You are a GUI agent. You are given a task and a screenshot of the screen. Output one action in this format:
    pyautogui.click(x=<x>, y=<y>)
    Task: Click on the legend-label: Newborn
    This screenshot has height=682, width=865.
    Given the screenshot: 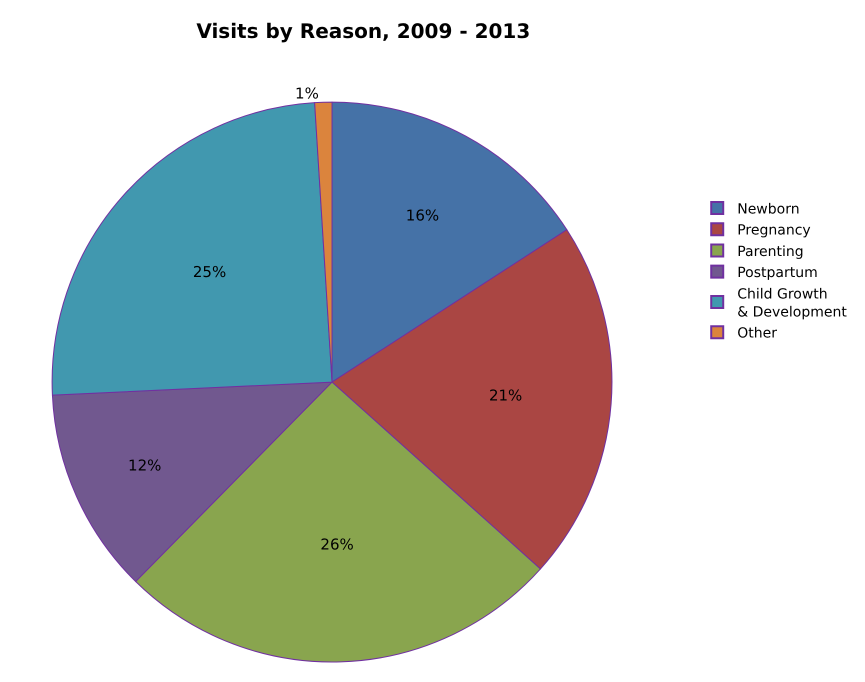 What is the action you would take?
    pyautogui.click(x=768, y=210)
    